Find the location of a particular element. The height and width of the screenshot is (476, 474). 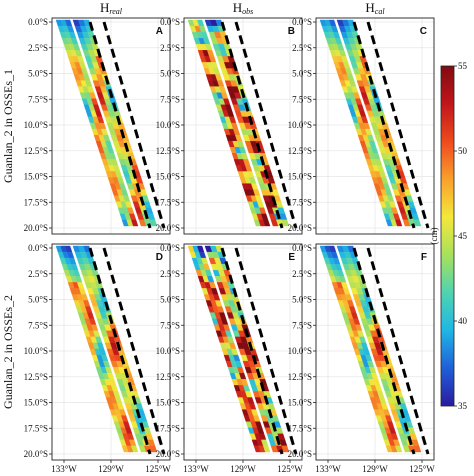

colorbar-tick-label: 50 is located at coordinates (463, 151).